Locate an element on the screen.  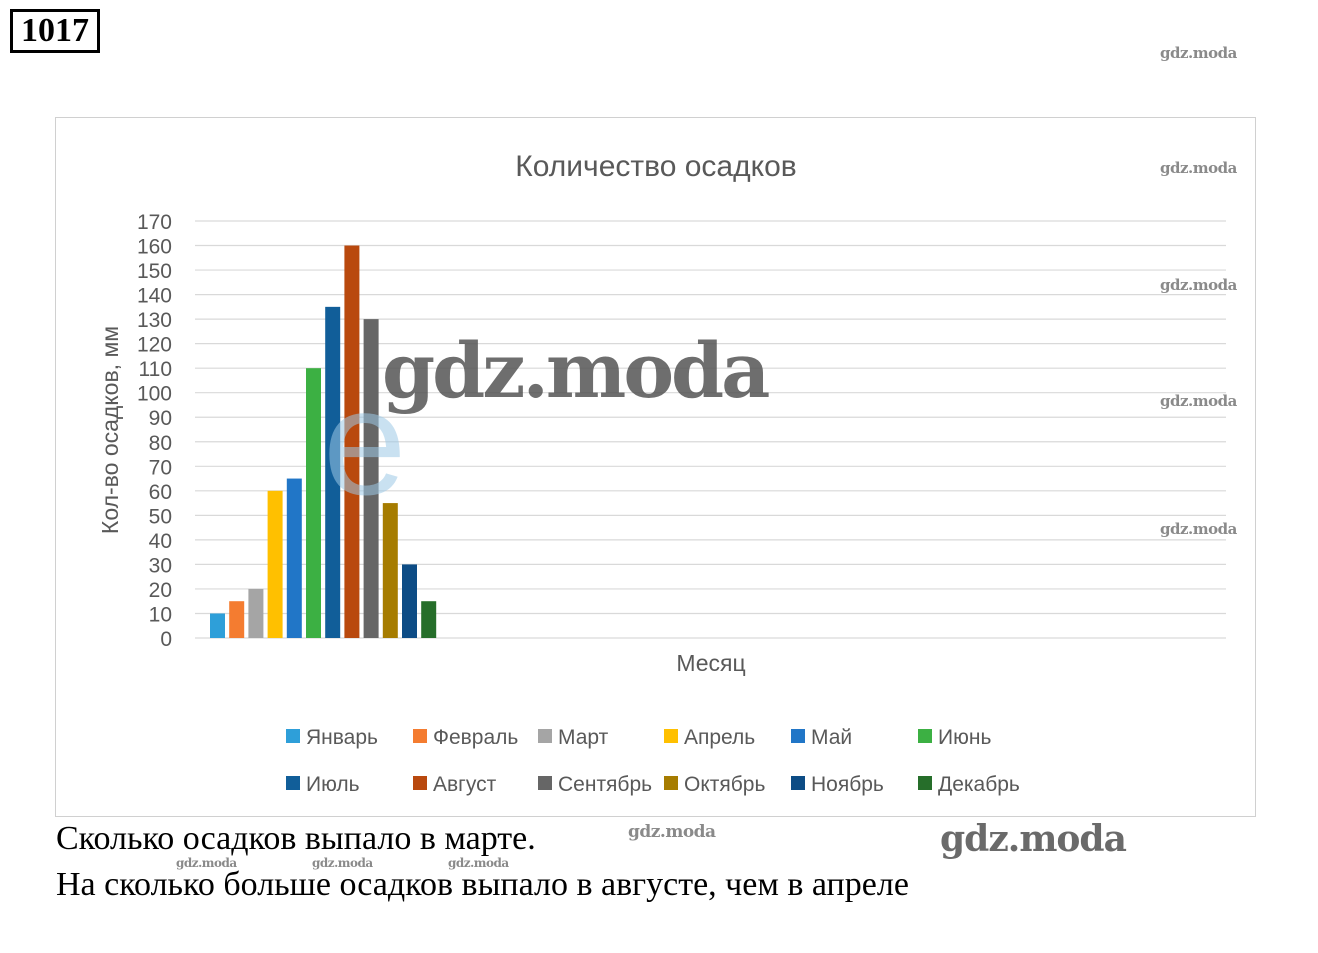
y-tick-label: 150 is located at coordinates (154, 271).